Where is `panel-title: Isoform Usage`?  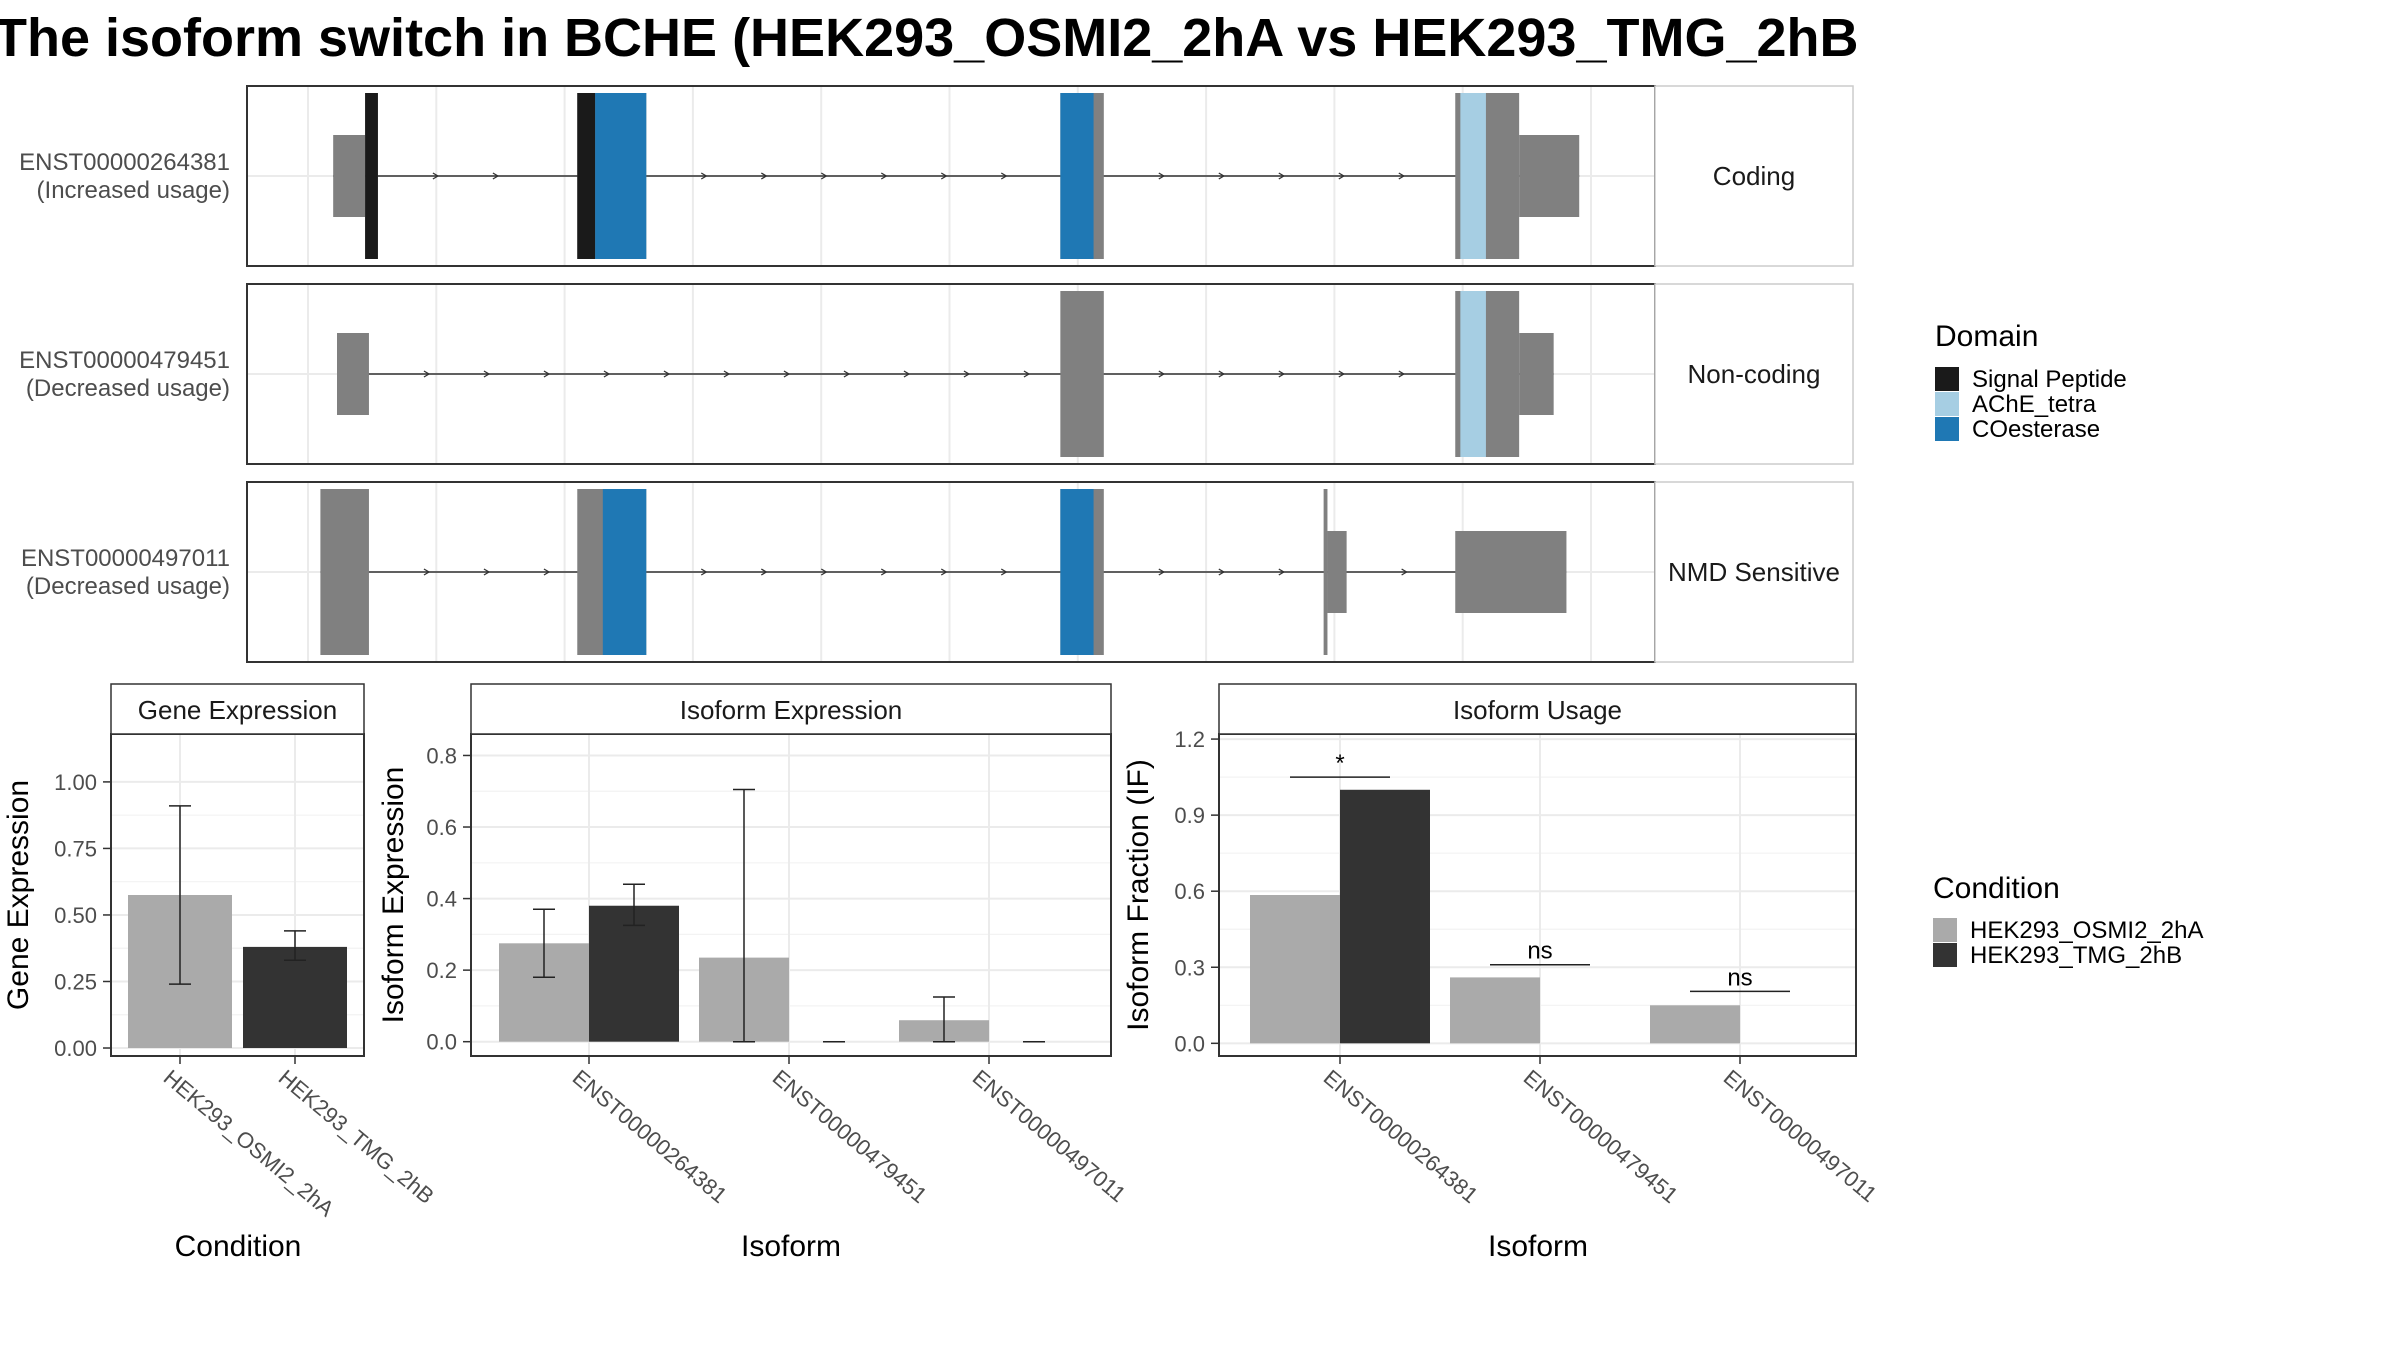 panel-title: Isoform Usage is located at coordinates (1537, 710).